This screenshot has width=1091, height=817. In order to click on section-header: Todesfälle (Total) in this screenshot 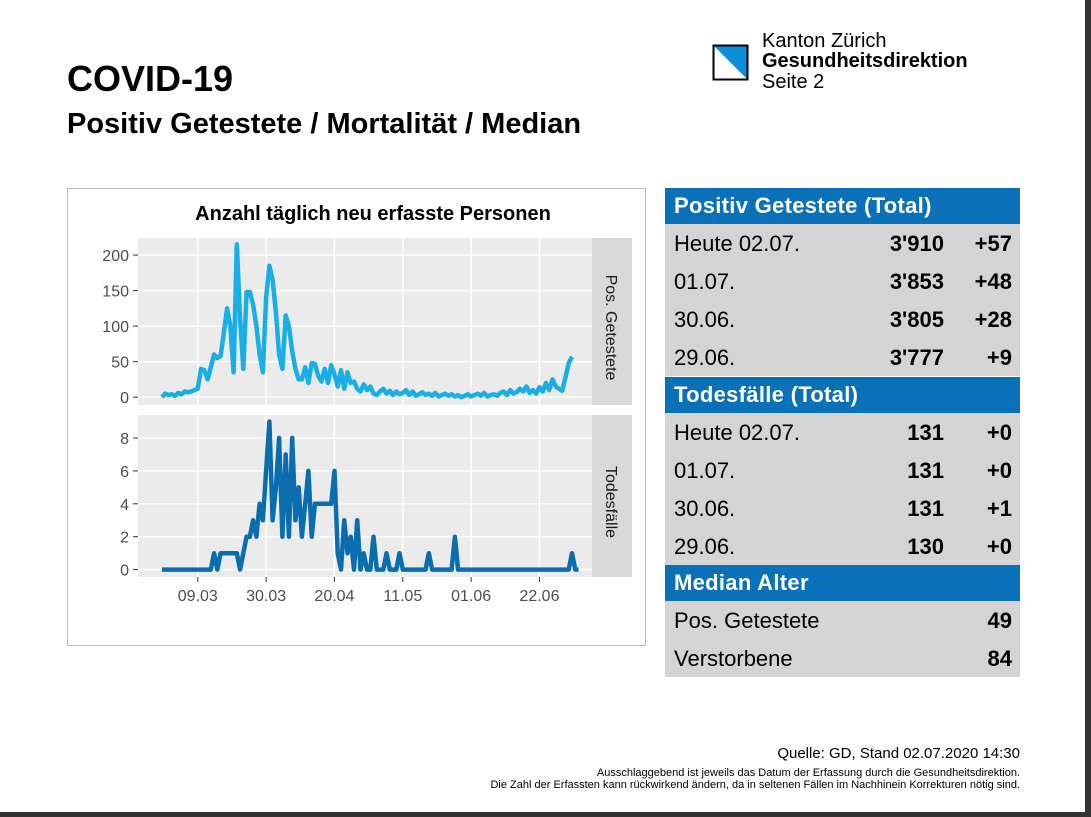, I will do `click(842, 394)`.